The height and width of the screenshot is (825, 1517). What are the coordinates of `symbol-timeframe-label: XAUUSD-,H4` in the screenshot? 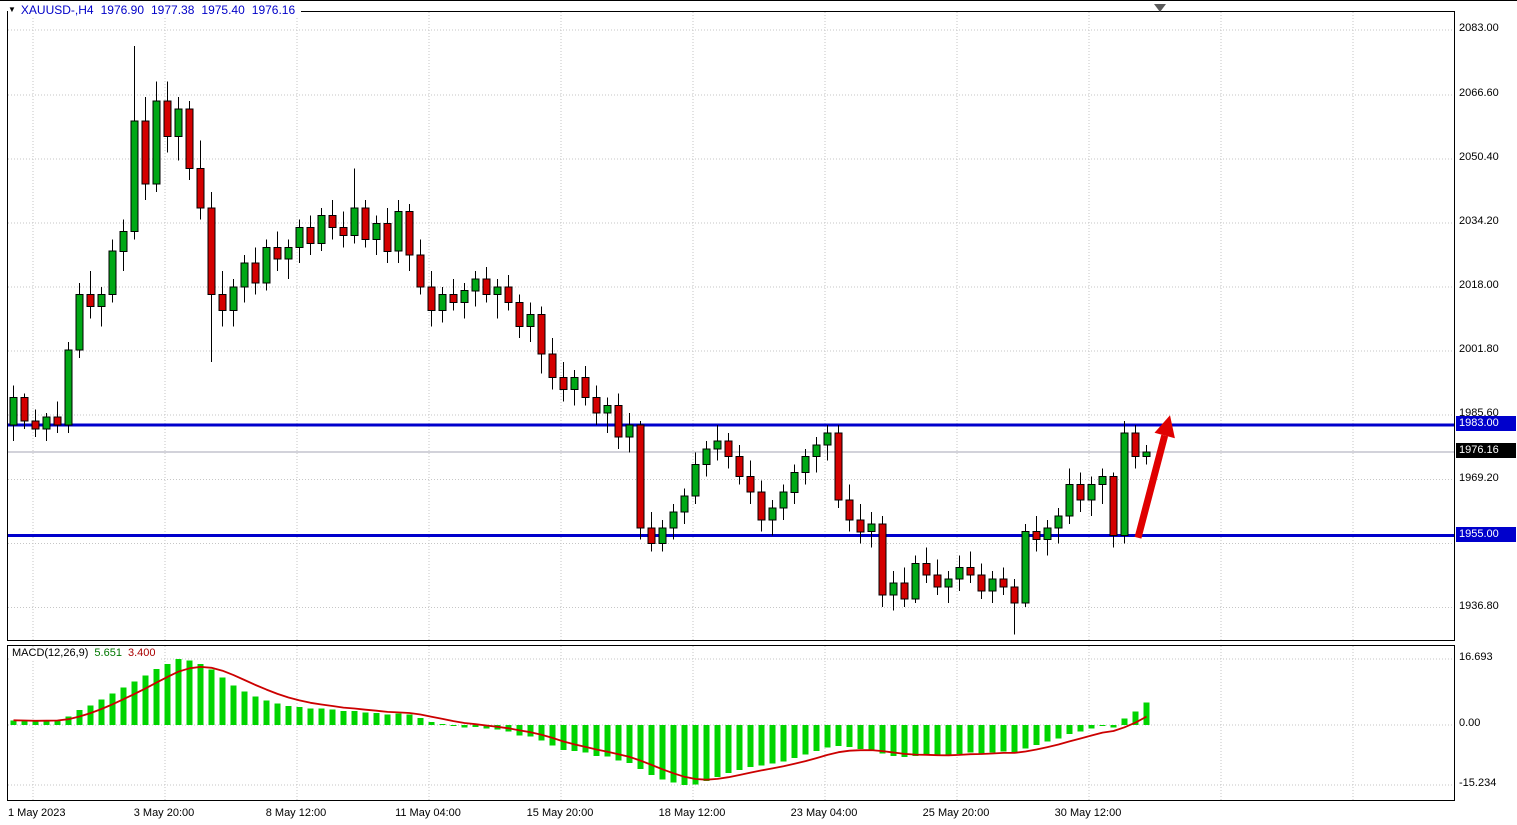 It's located at (57, 10).